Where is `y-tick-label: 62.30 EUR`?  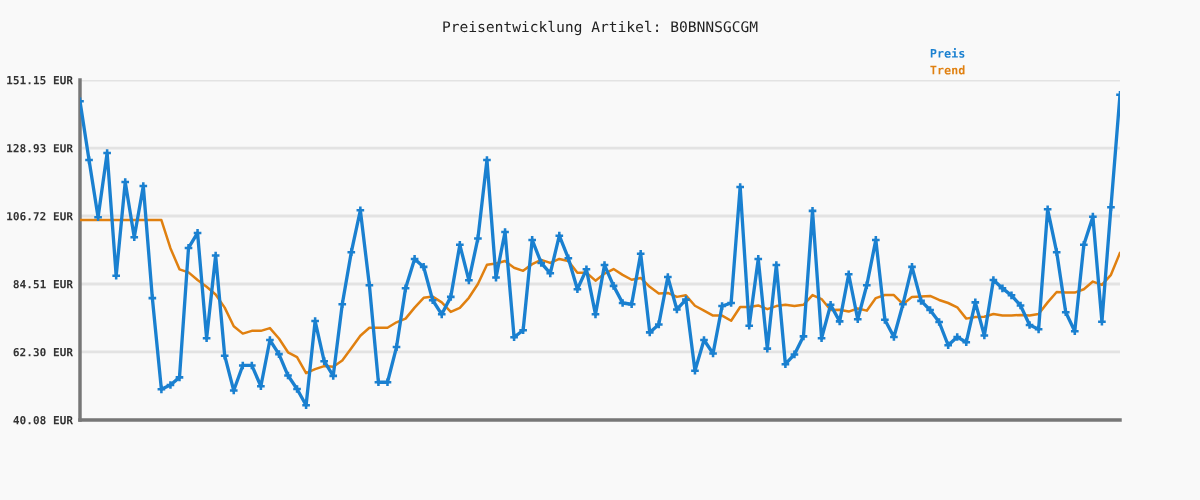
y-tick-label: 62.30 EUR is located at coordinates (43, 352).